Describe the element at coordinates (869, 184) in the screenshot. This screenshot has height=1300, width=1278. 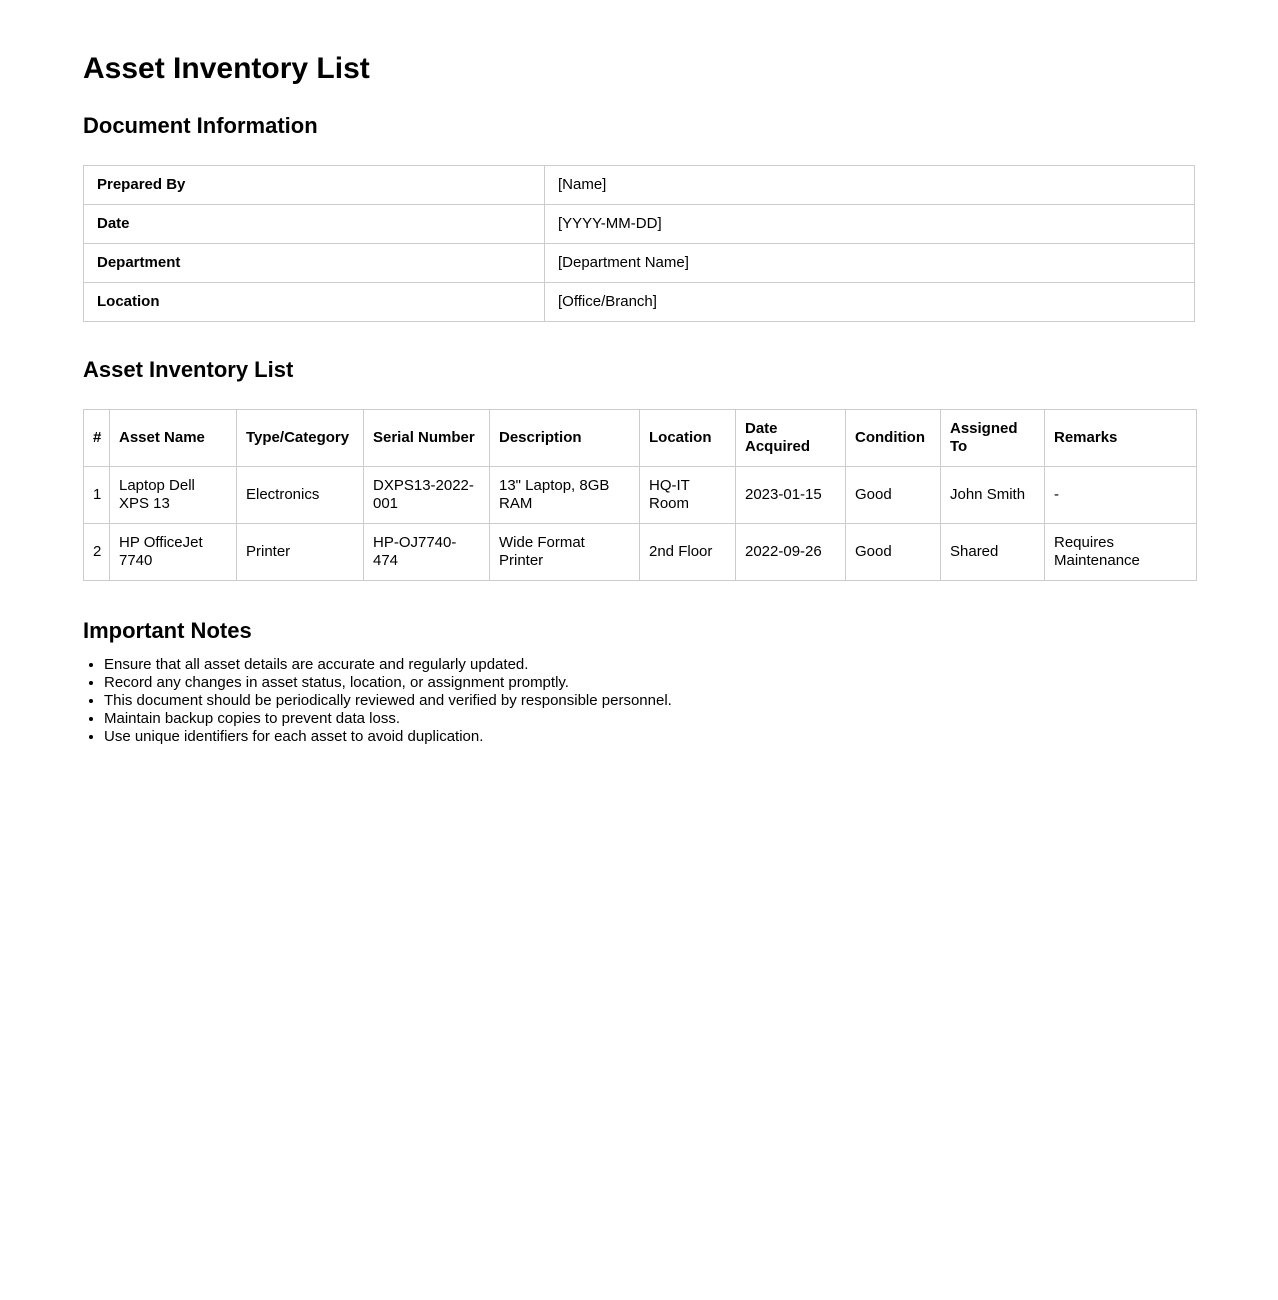
I see `document-info-value: [Name]` at that location.